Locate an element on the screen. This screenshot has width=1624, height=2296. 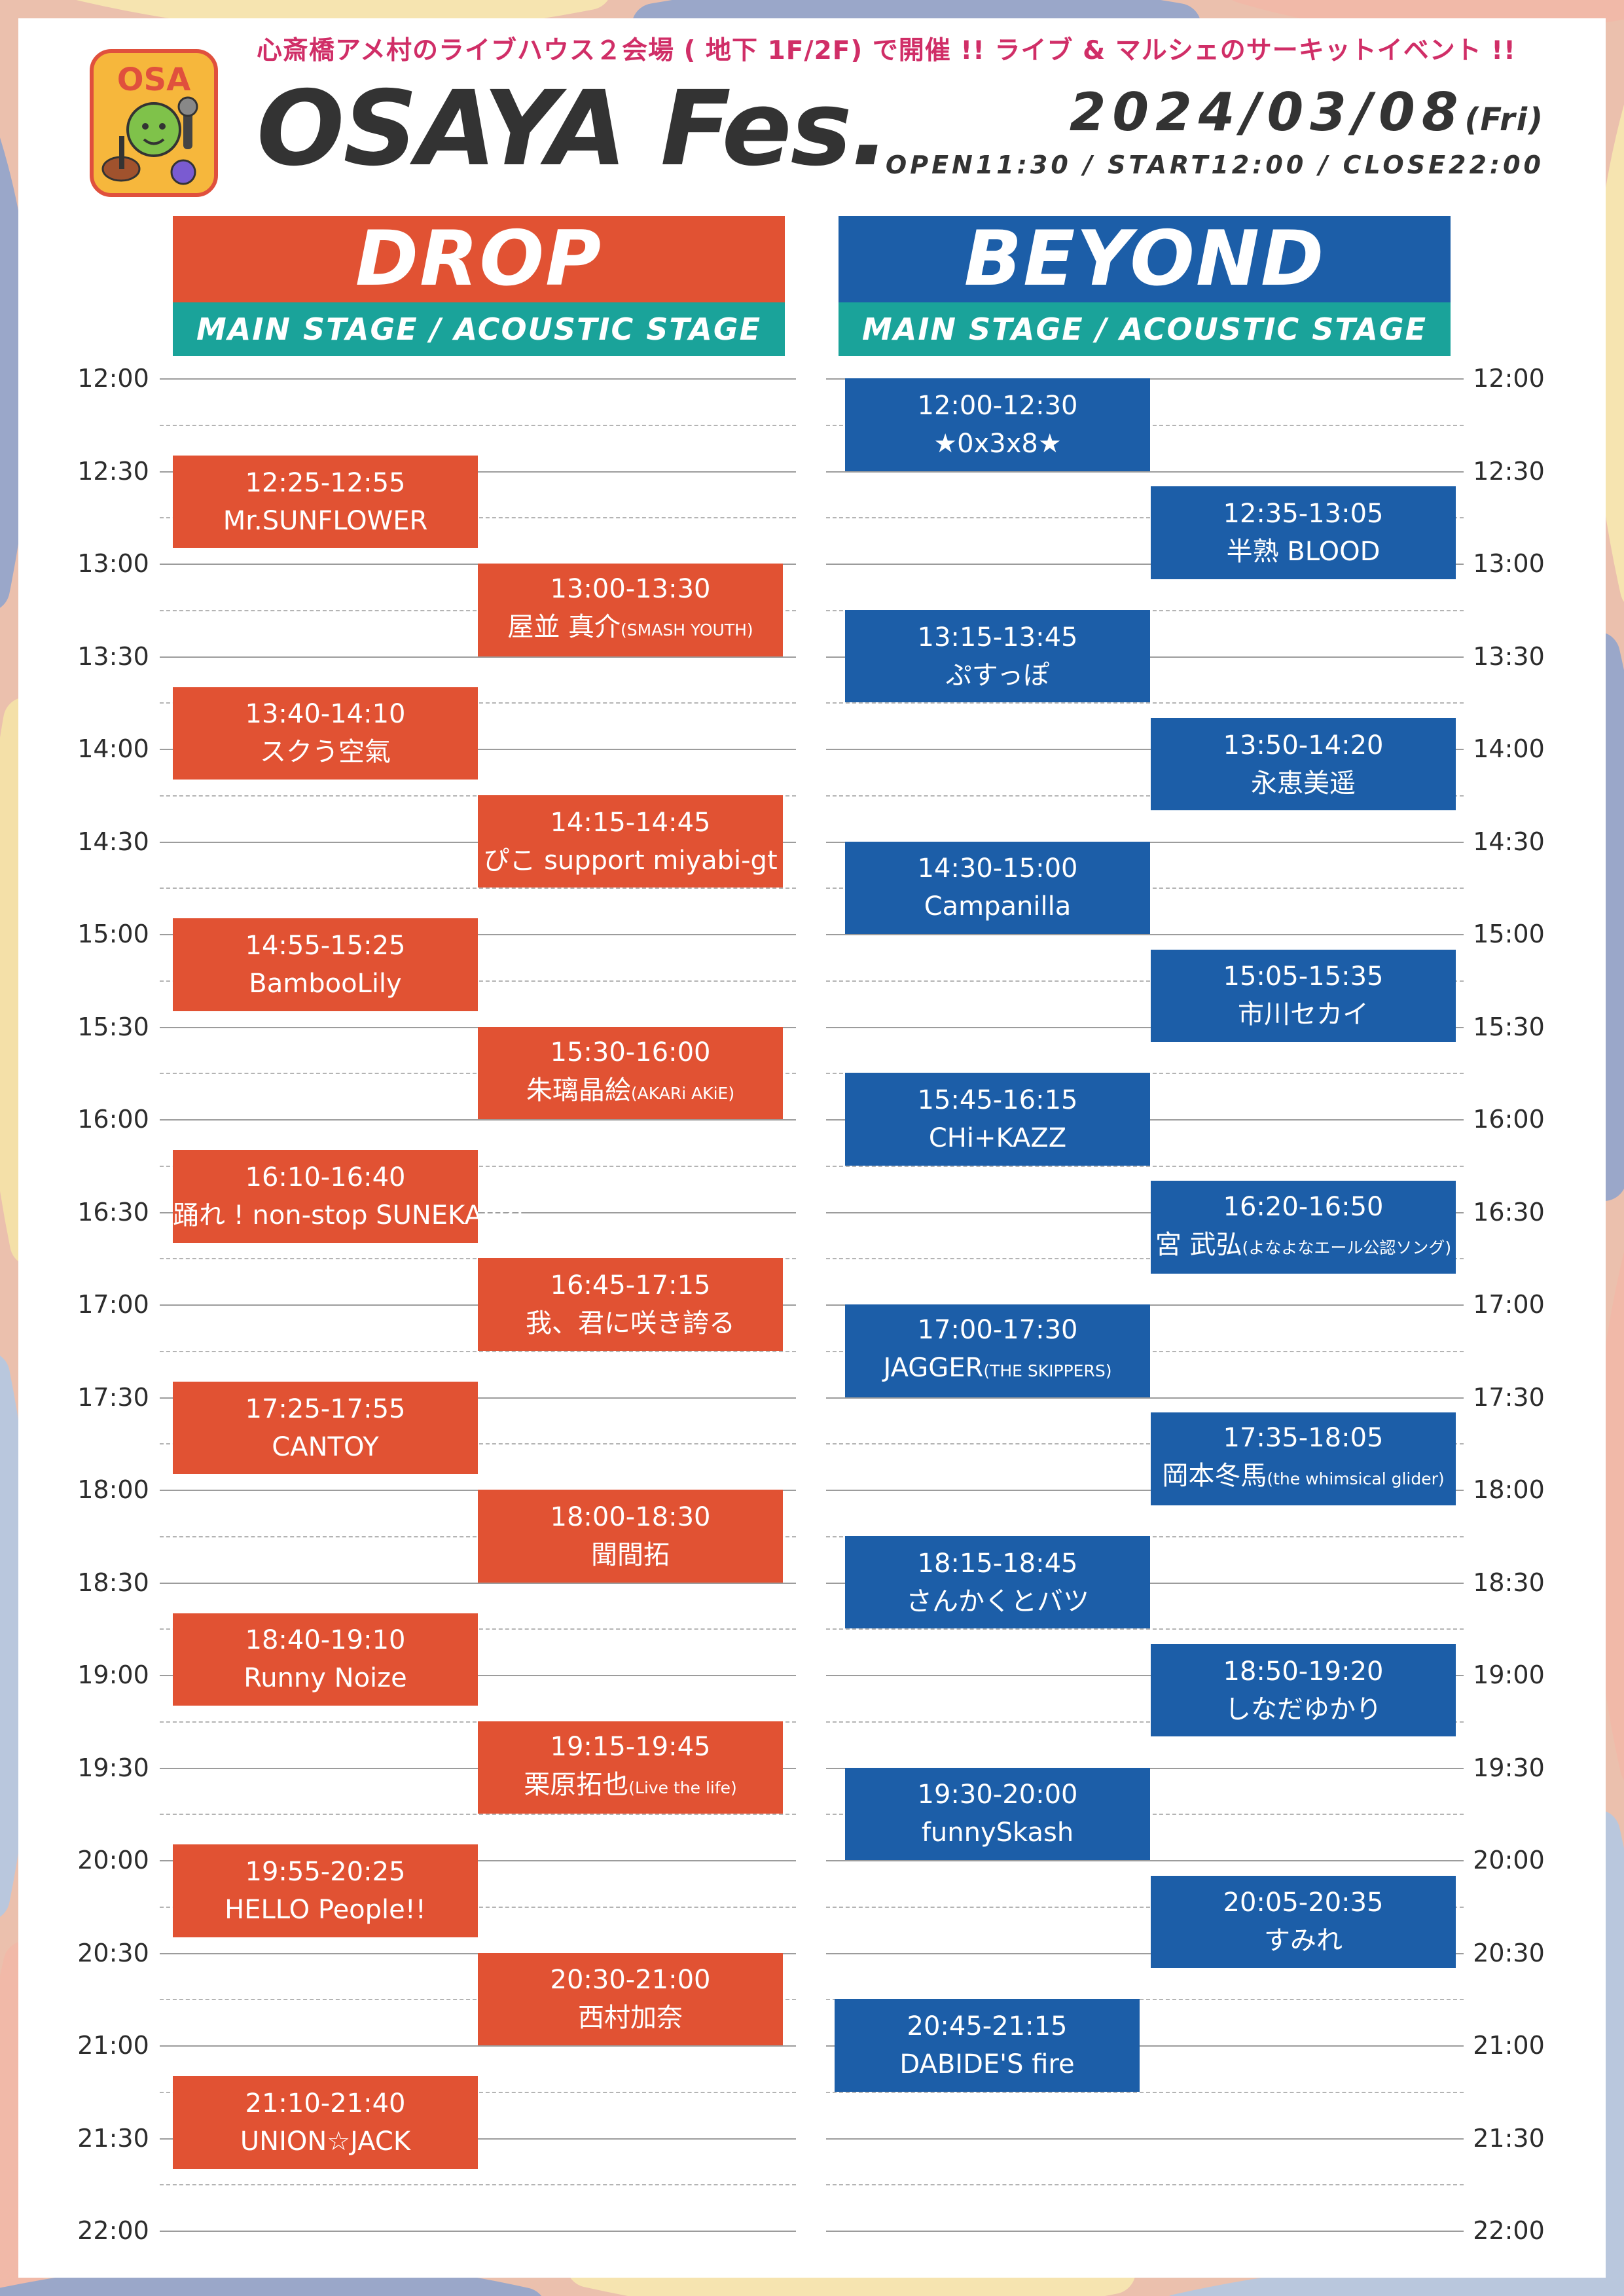
time-label-right: 17:30 is located at coordinates (1509, 1397).